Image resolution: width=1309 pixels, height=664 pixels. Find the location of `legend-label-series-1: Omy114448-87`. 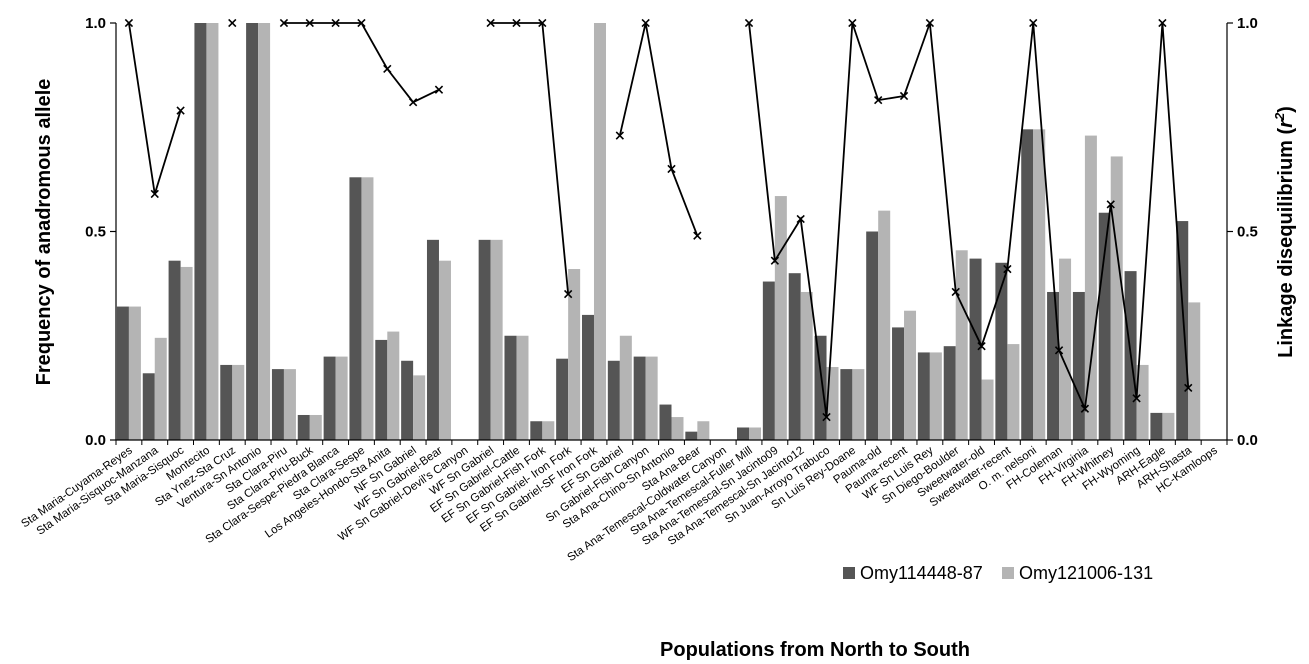

legend-label-series-1: Omy114448-87 is located at coordinates (921, 573).